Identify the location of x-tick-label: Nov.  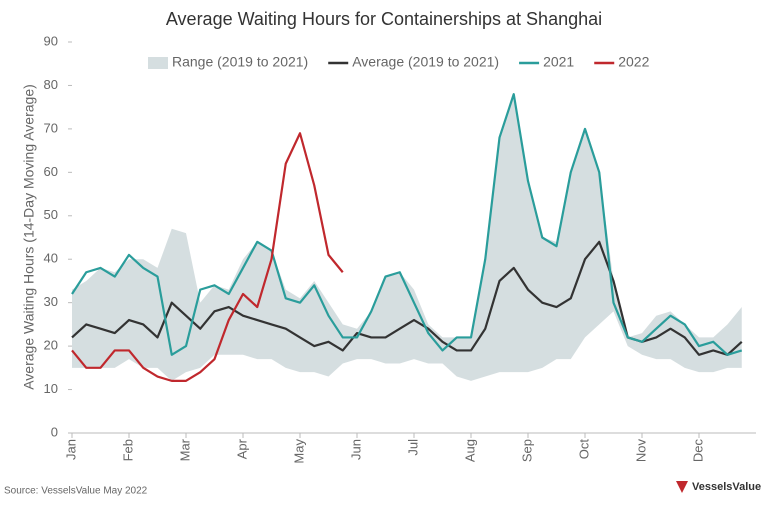
(640, 451).